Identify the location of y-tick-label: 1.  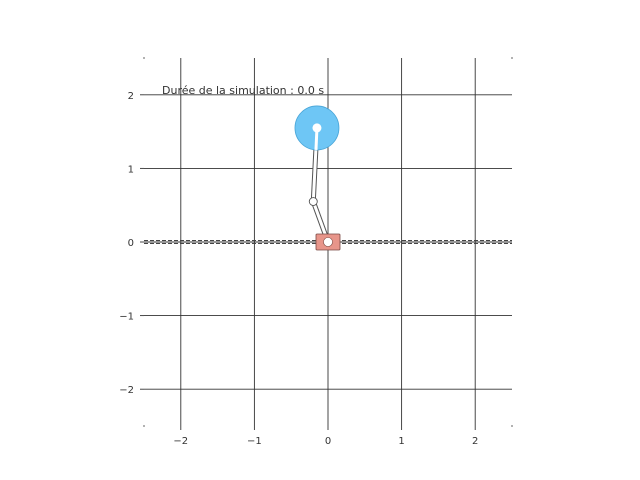
(131, 169).